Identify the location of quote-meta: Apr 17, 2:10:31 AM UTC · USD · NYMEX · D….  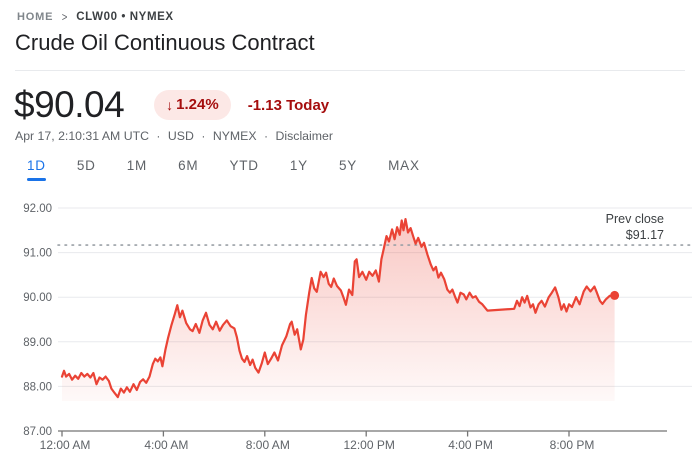
(176, 136).